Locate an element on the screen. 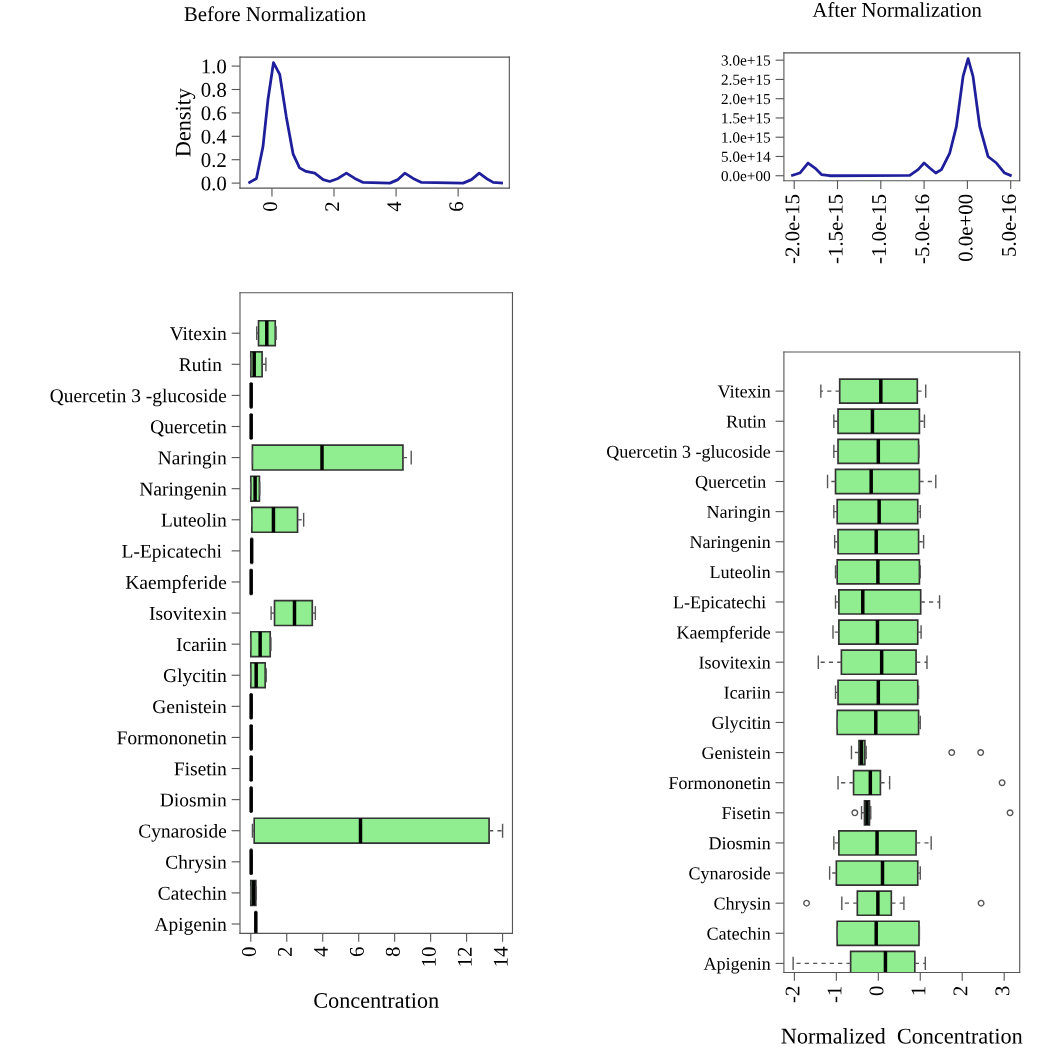 Image resolution: width=1048 pixels, height=1057 pixels. chart-title: After Normalization is located at coordinates (897, 9).